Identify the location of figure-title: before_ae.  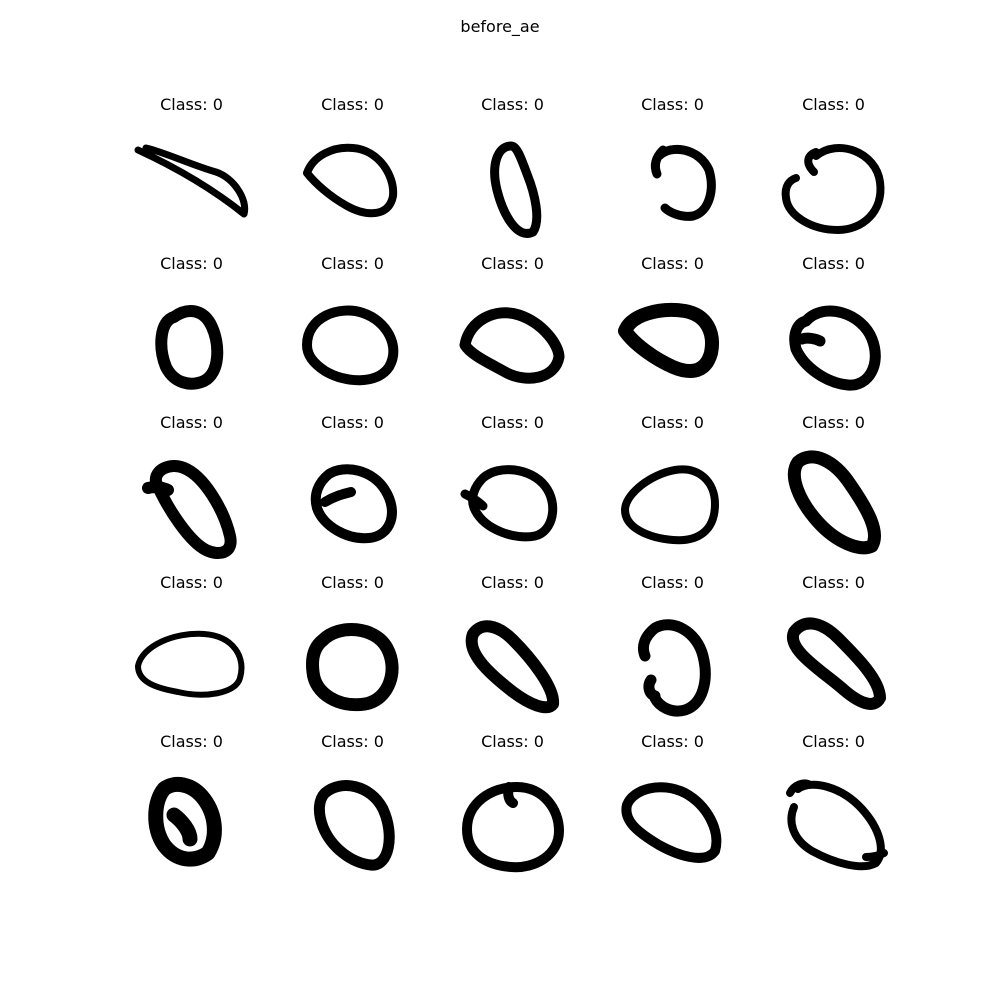
(500, 26).